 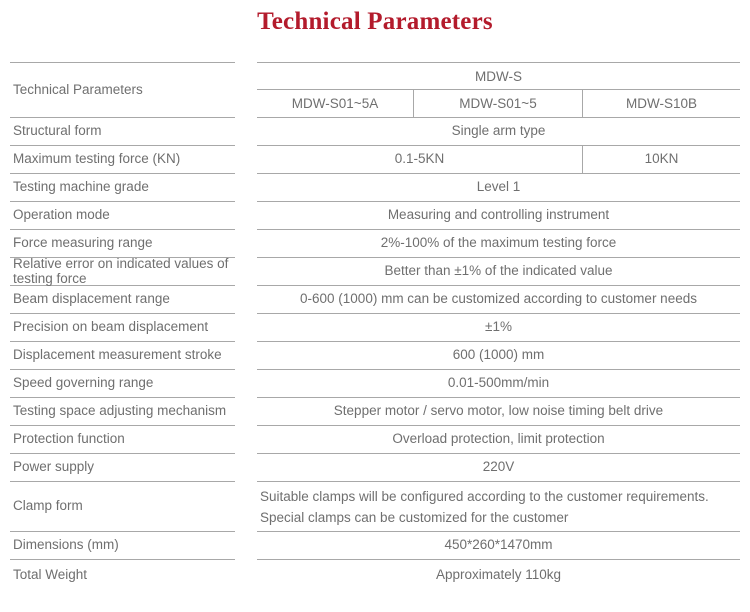 I want to click on row-testing-machine-grade: Testing machine grade Level 1, so click(x=375, y=188).